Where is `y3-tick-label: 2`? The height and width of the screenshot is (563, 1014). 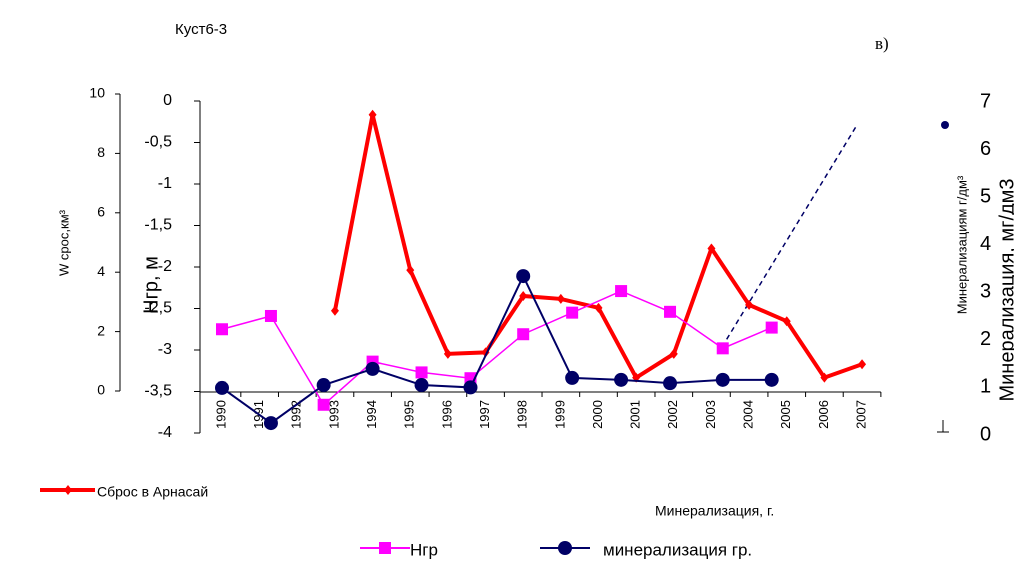
y3-tick-label: 2 is located at coordinates (985, 339).